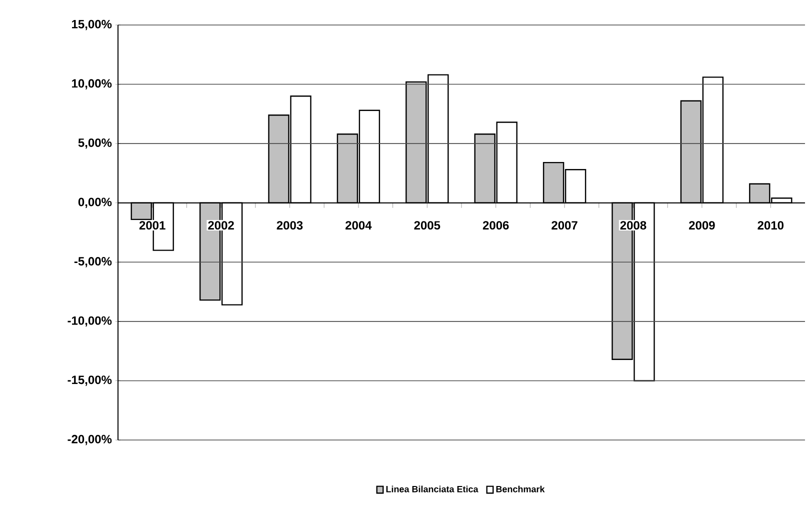 This screenshot has height=507, width=807. Describe the element at coordinates (432, 489) in the screenshot. I see `legend-label: Linea Bilanciata Etica` at that location.